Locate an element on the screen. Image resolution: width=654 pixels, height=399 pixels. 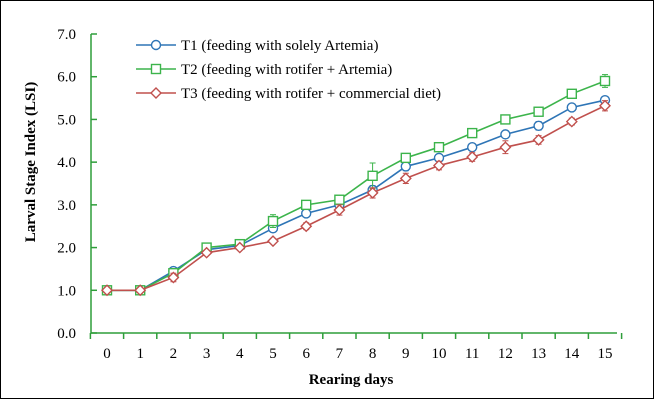
y-tick-label: 7.0 is located at coordinates (66, 35).